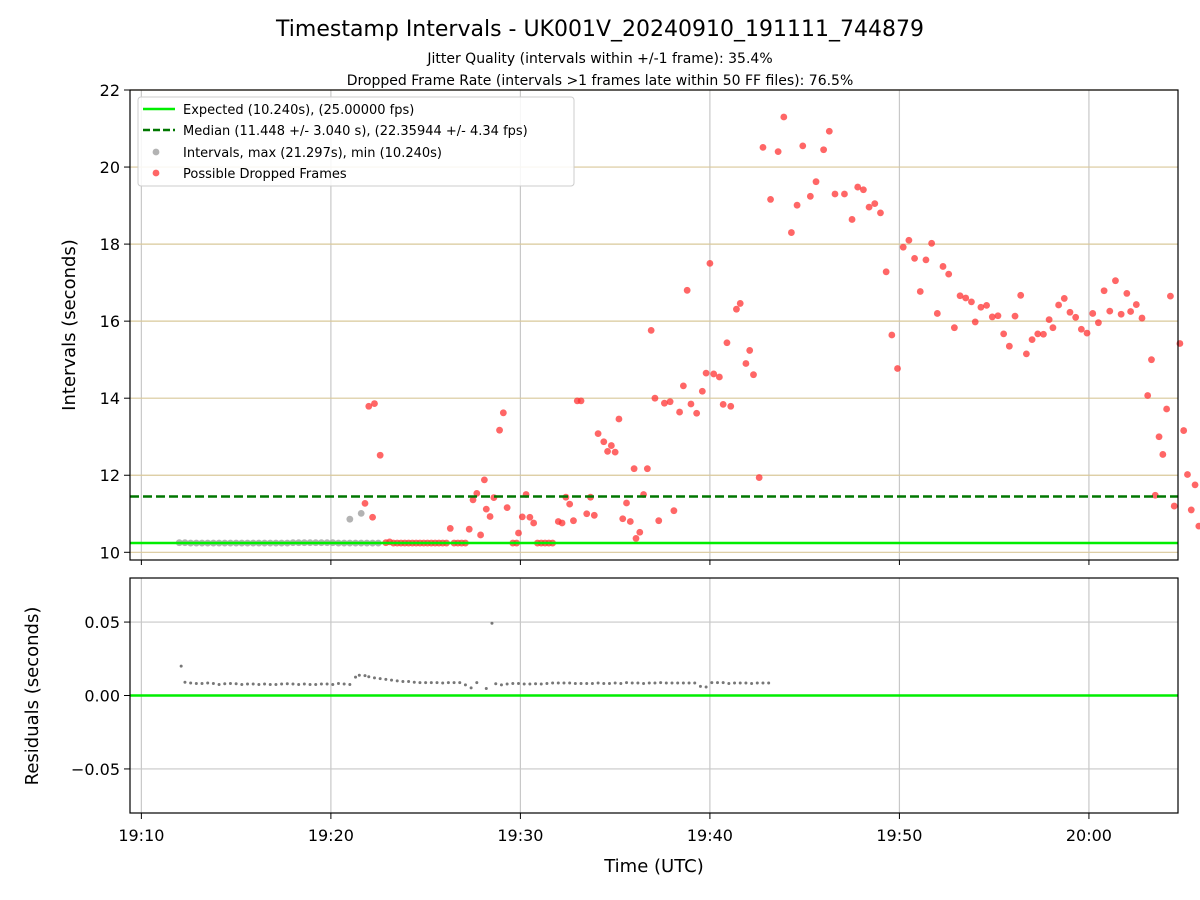 This screenshot has height=900, width=1200. What do you see at coordinates (110, 475) in the screenshot?
I see `top-ytick-label-1: 12` at bounding box center [110, 475].